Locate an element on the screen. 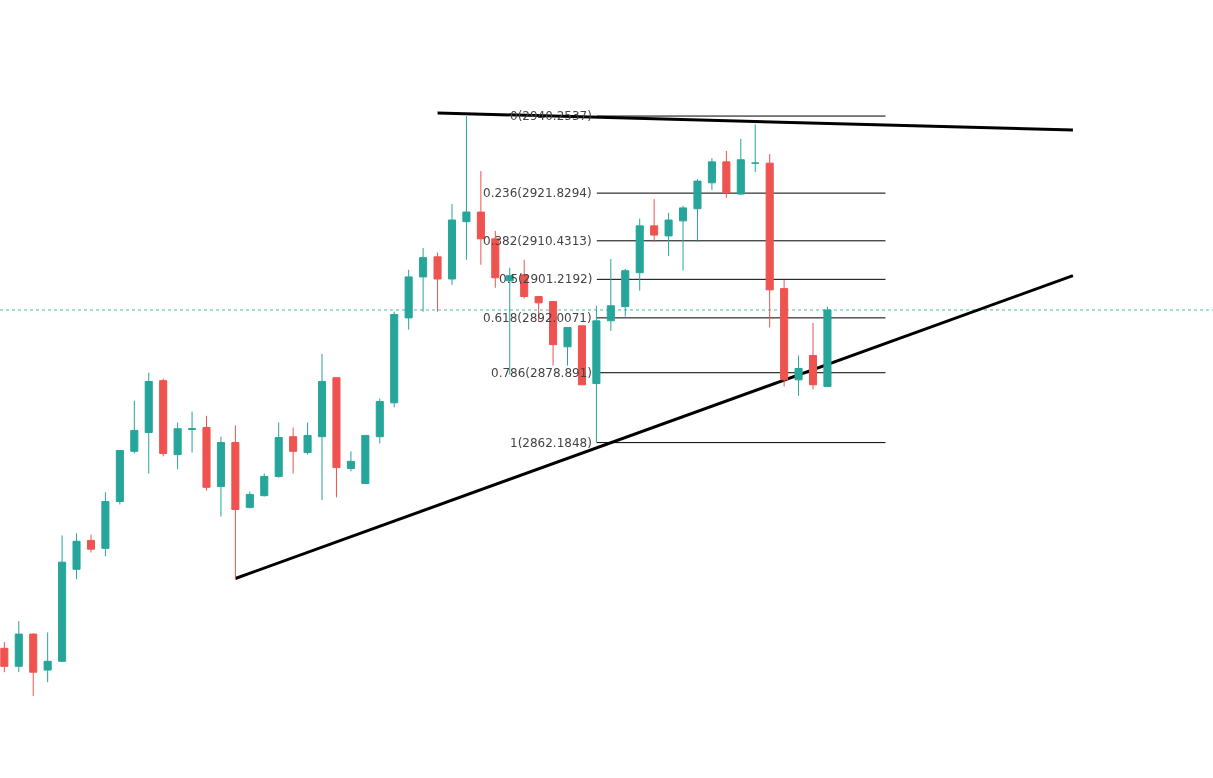 This screenshot has width=1213, height=778. ref-line-label: 0(2940.2537) is located at coordinates (551, 116).